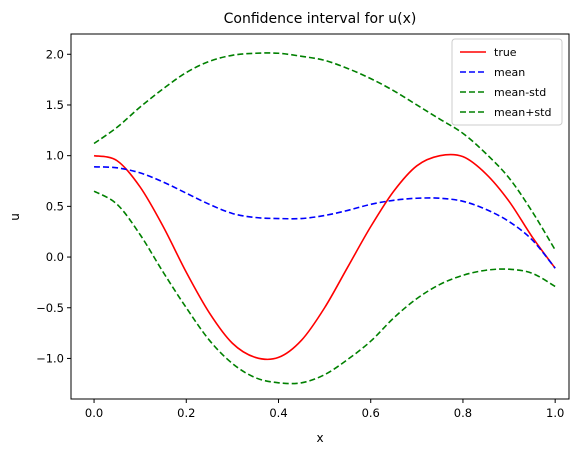  I want to click on x-tick-label: 0.2, so click(186, 413).